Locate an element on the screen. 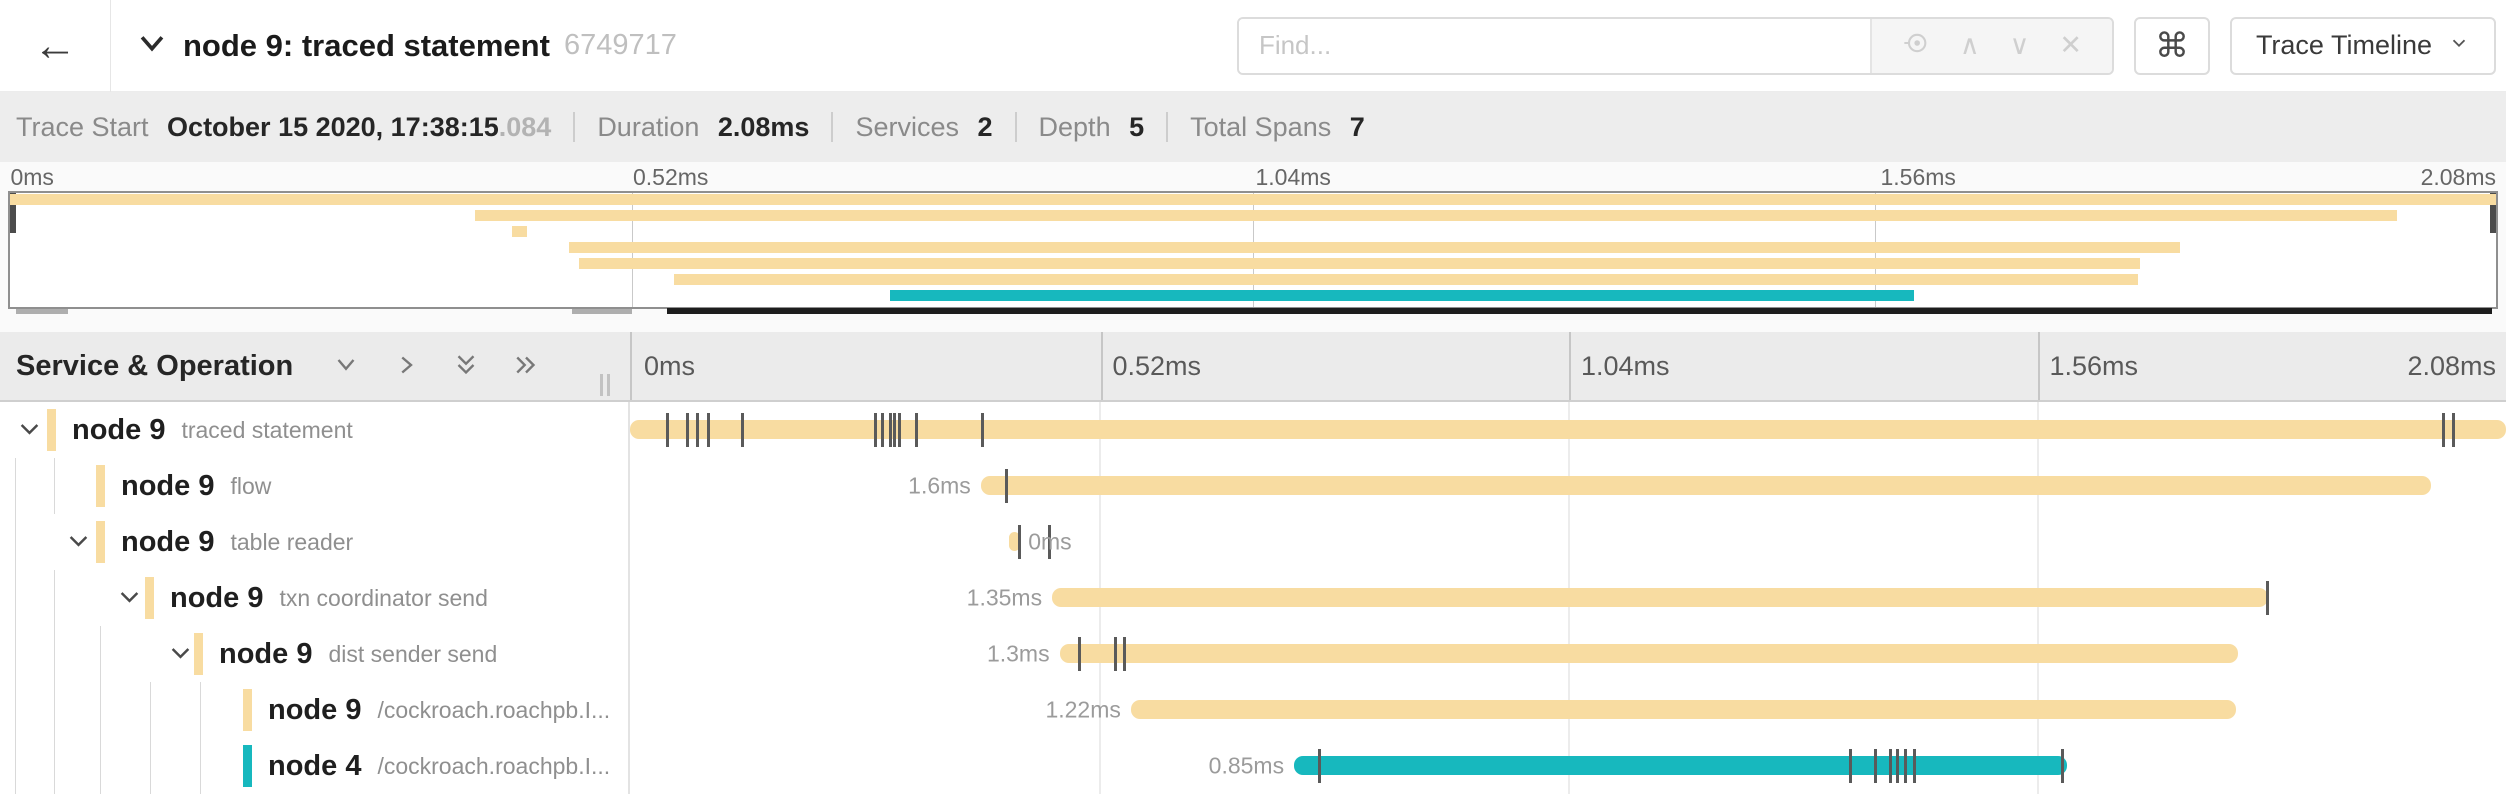 The image size is (2506, 794). summary-label: Depth is located at coordinates (1078, 126).